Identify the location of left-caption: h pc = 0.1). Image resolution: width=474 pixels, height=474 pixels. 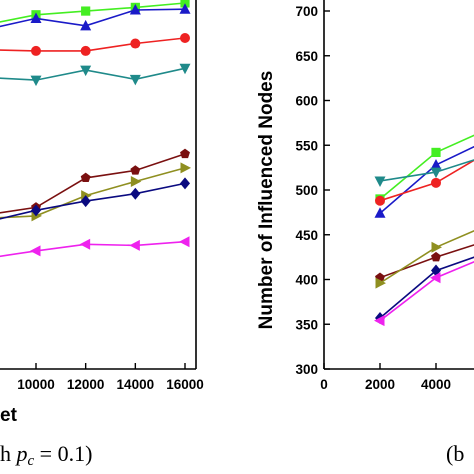
(46, 455).